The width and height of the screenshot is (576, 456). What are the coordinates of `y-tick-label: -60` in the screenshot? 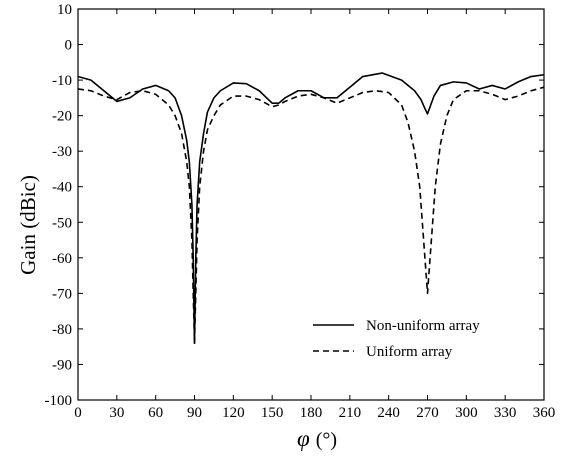 It's located at (62, 259).